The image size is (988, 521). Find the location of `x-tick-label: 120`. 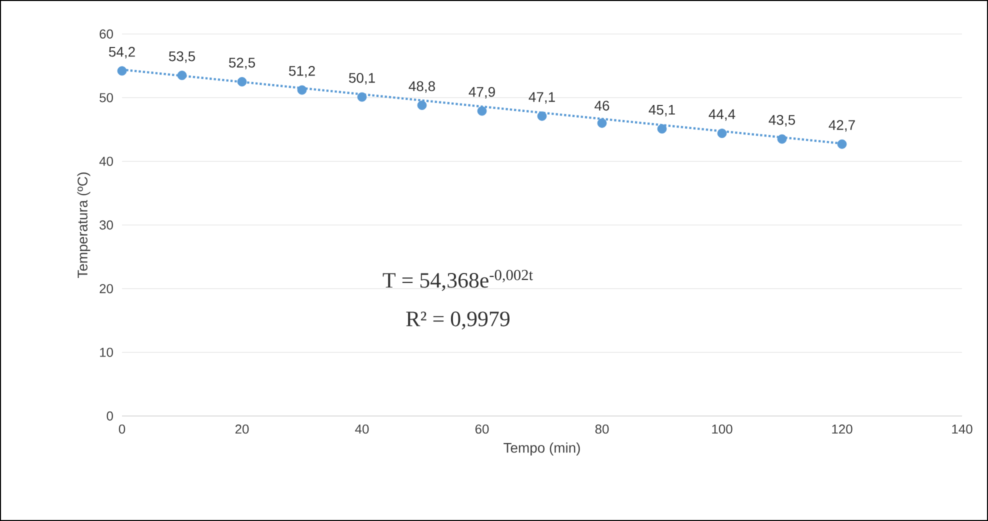

x-tick-label: 120 is located at coordinates (842, 429).